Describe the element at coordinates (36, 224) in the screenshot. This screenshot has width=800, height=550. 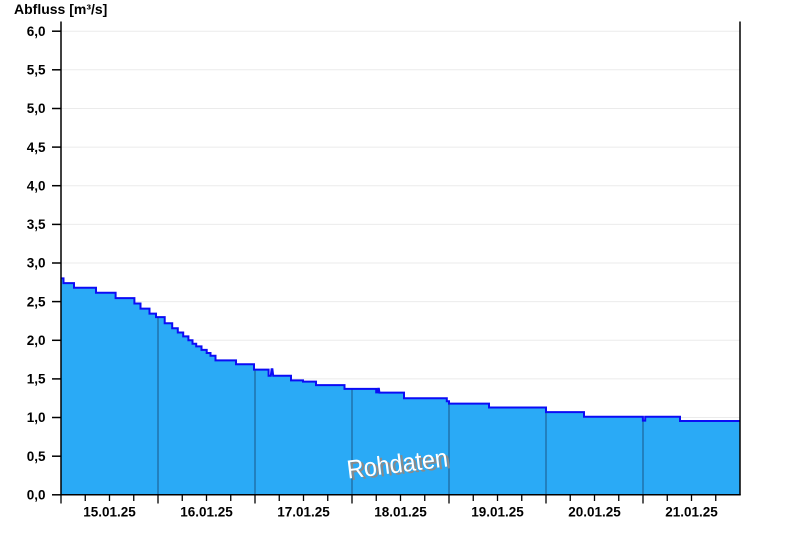
I see `svg-text: 3,5` at that location.